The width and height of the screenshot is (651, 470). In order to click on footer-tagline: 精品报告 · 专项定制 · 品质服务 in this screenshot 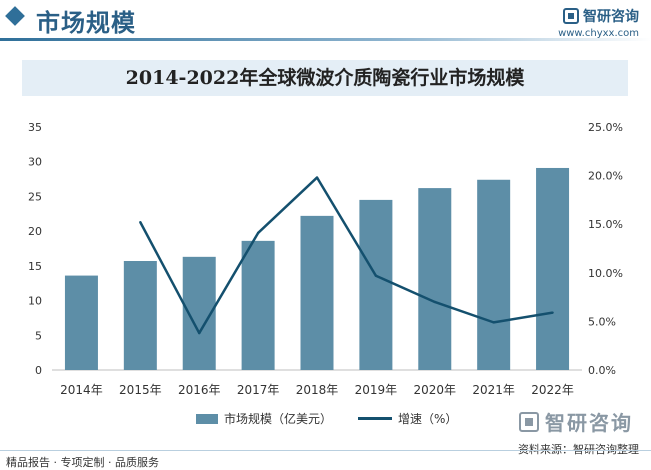, I will do `click(82, 462)`.